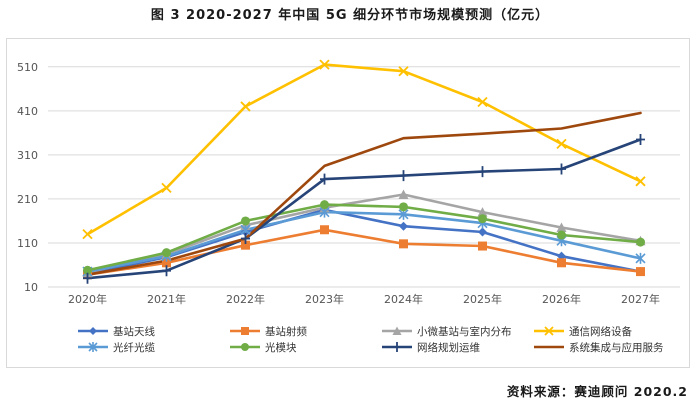 The height and width of the screenshot is (404, 700). I want to click on legend-label: 系统集成与应用服务, so click(616, 347).